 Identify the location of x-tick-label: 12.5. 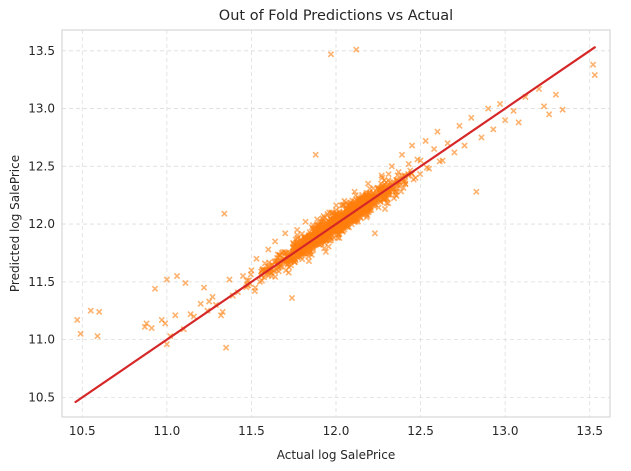
(420, 431).